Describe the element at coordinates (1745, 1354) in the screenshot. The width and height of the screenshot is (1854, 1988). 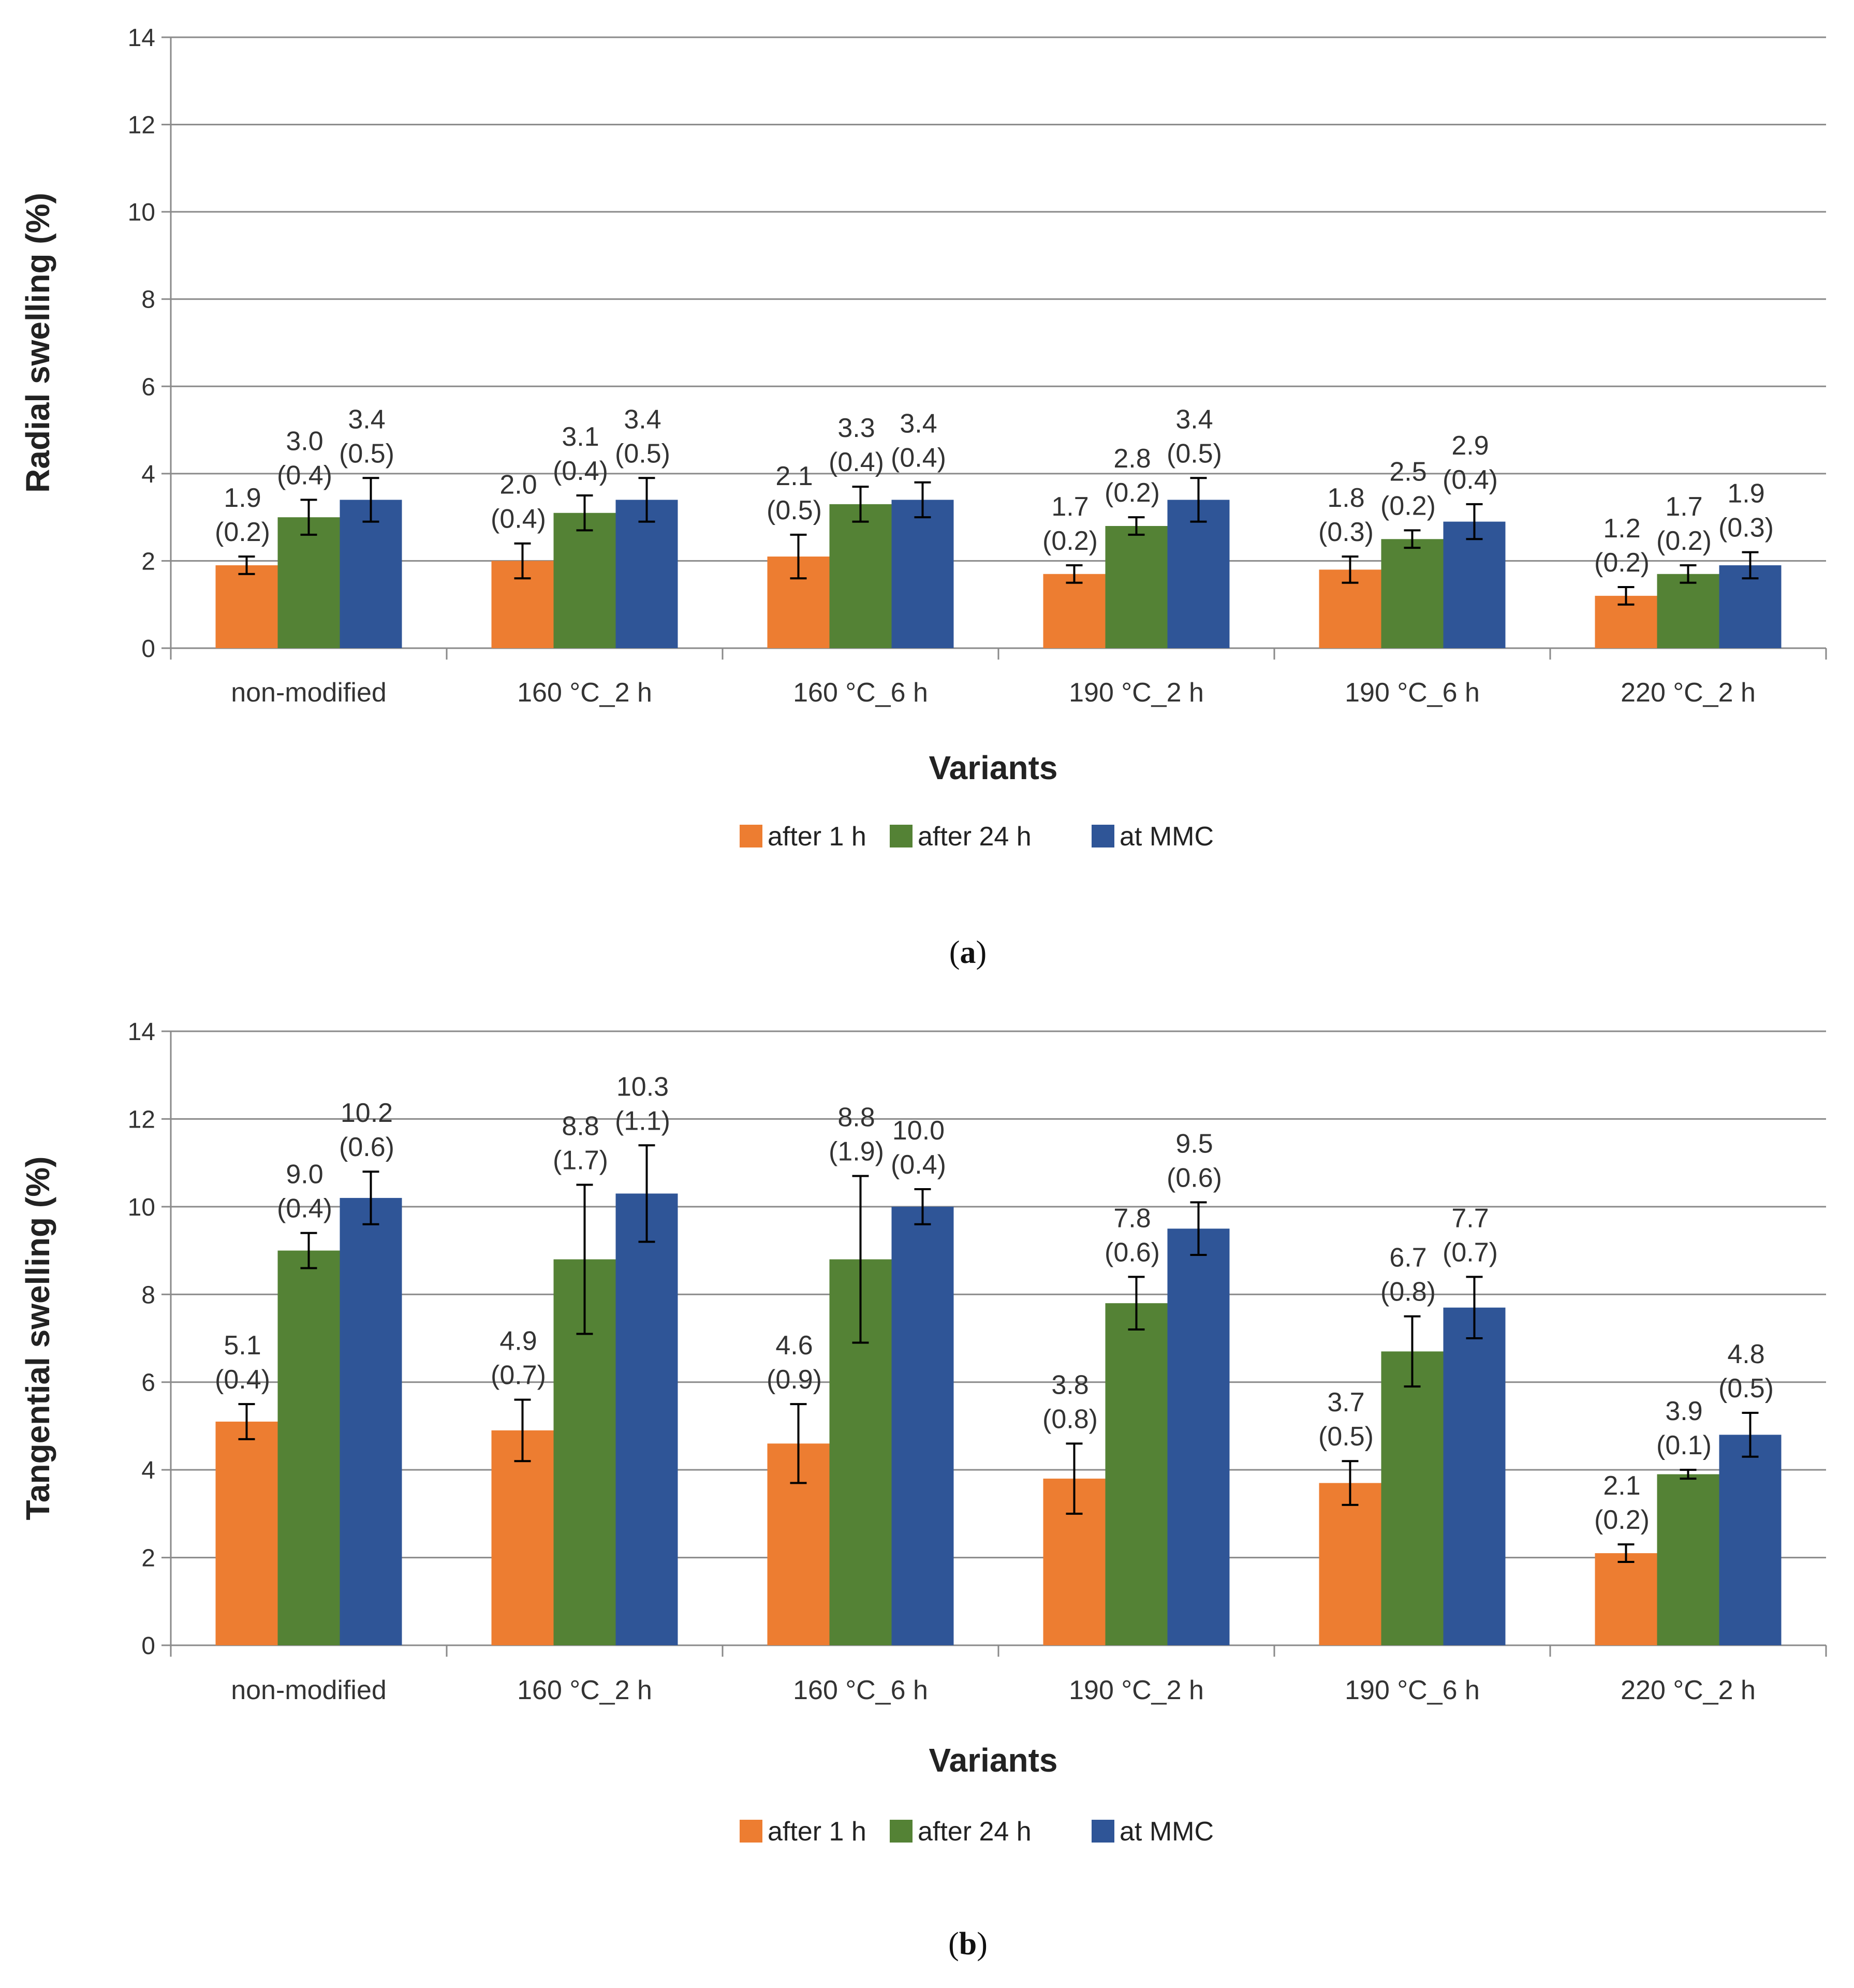
I see `data-label-value: 4.8` at that location.